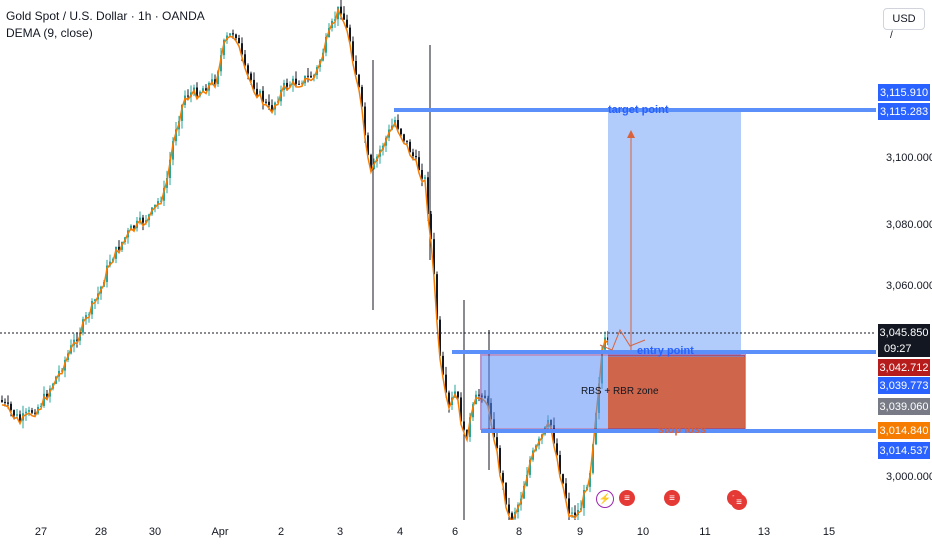 This screenshot has height=550, width=932. I want to click on rbs-zone-label: RBS + RBR zone, so click(620, 391).